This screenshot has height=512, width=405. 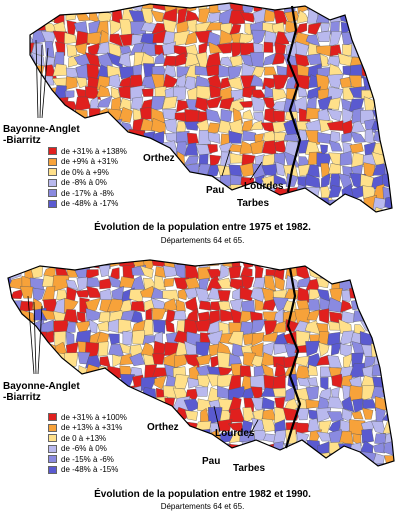 I want to click on city-label-tarbes: Tarbes, so click(x=253, y=203).